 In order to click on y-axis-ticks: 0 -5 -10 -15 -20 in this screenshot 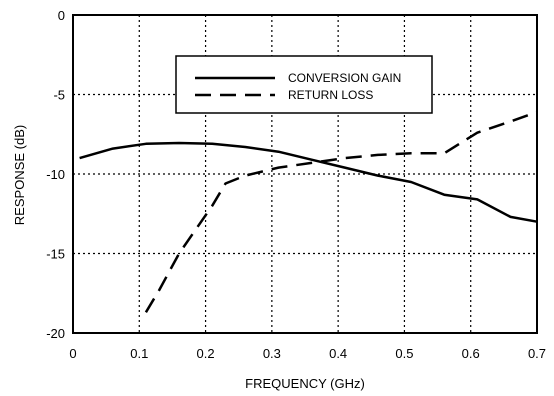, I will do `click(55, 174)`.